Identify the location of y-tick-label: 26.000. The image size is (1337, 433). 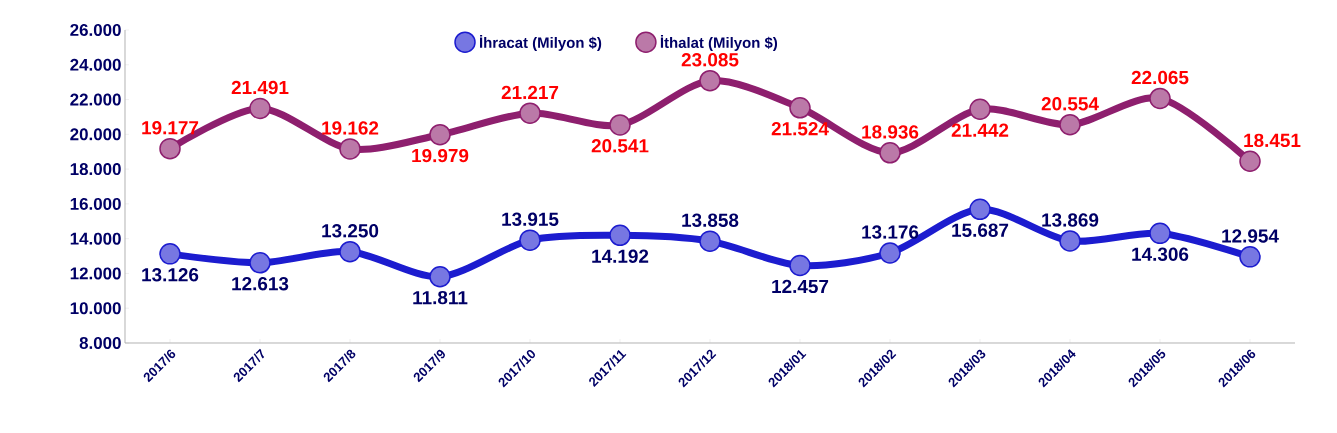
(95, 30).